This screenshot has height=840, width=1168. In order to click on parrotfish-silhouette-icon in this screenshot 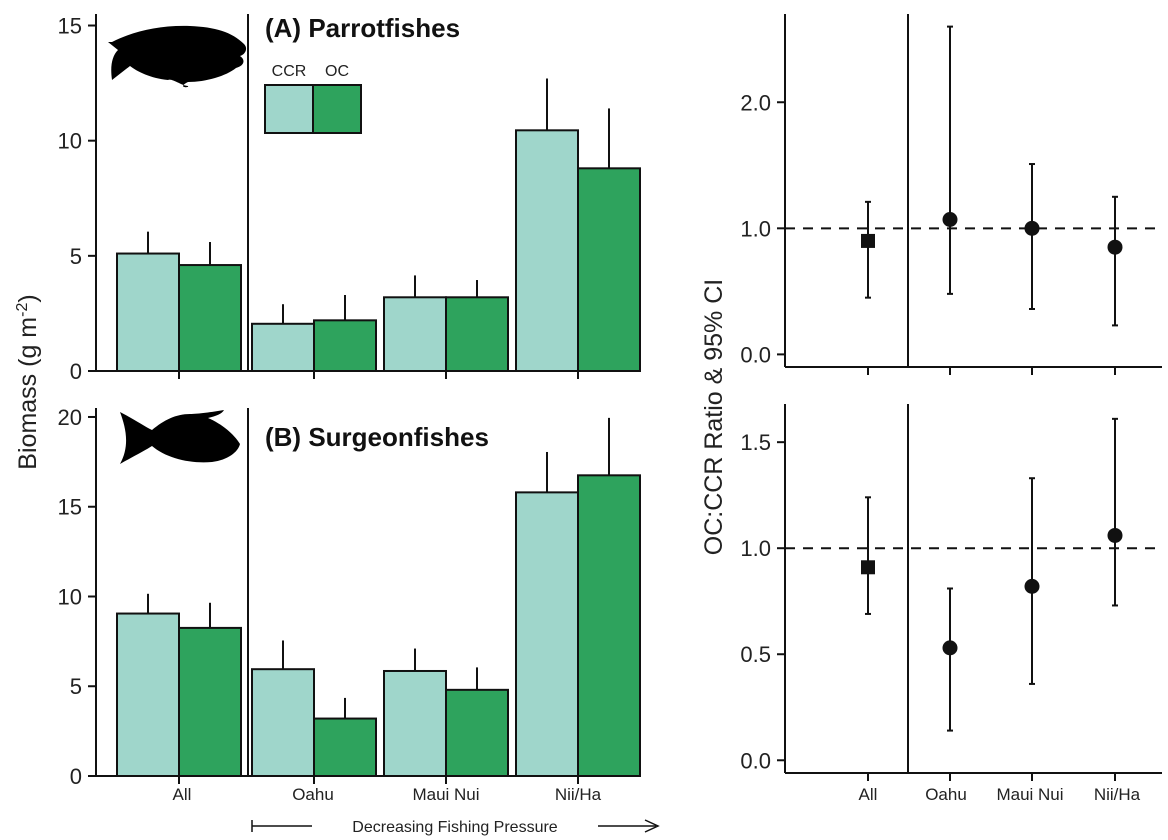, I will do `click(177, 56)`.